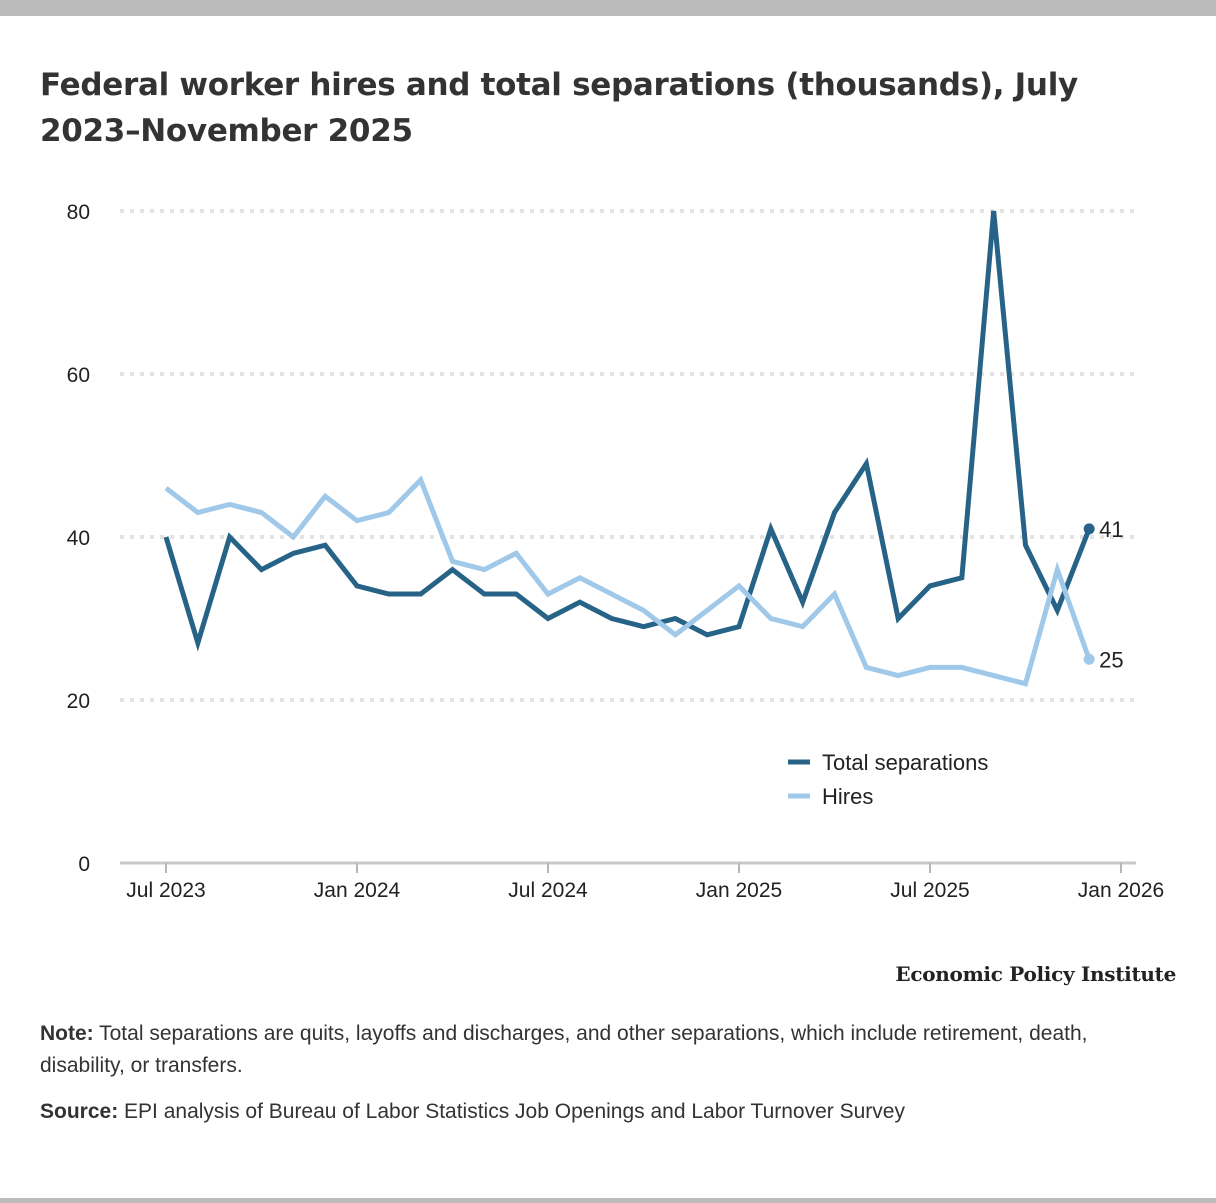  Describe the element at coordinates (67, 1033) in the screenshot. I see `note-lead: Note:` at that location.